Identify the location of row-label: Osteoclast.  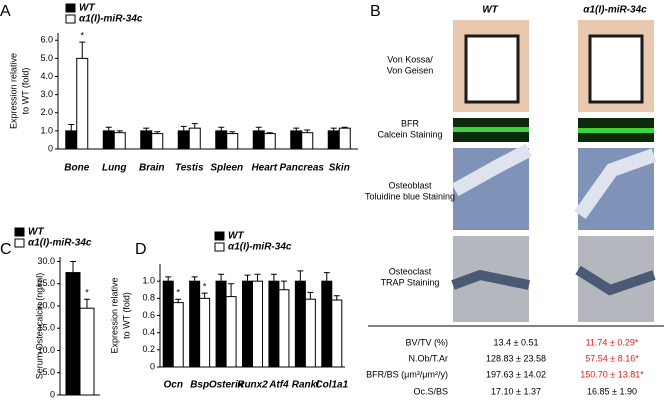
(410, 271).